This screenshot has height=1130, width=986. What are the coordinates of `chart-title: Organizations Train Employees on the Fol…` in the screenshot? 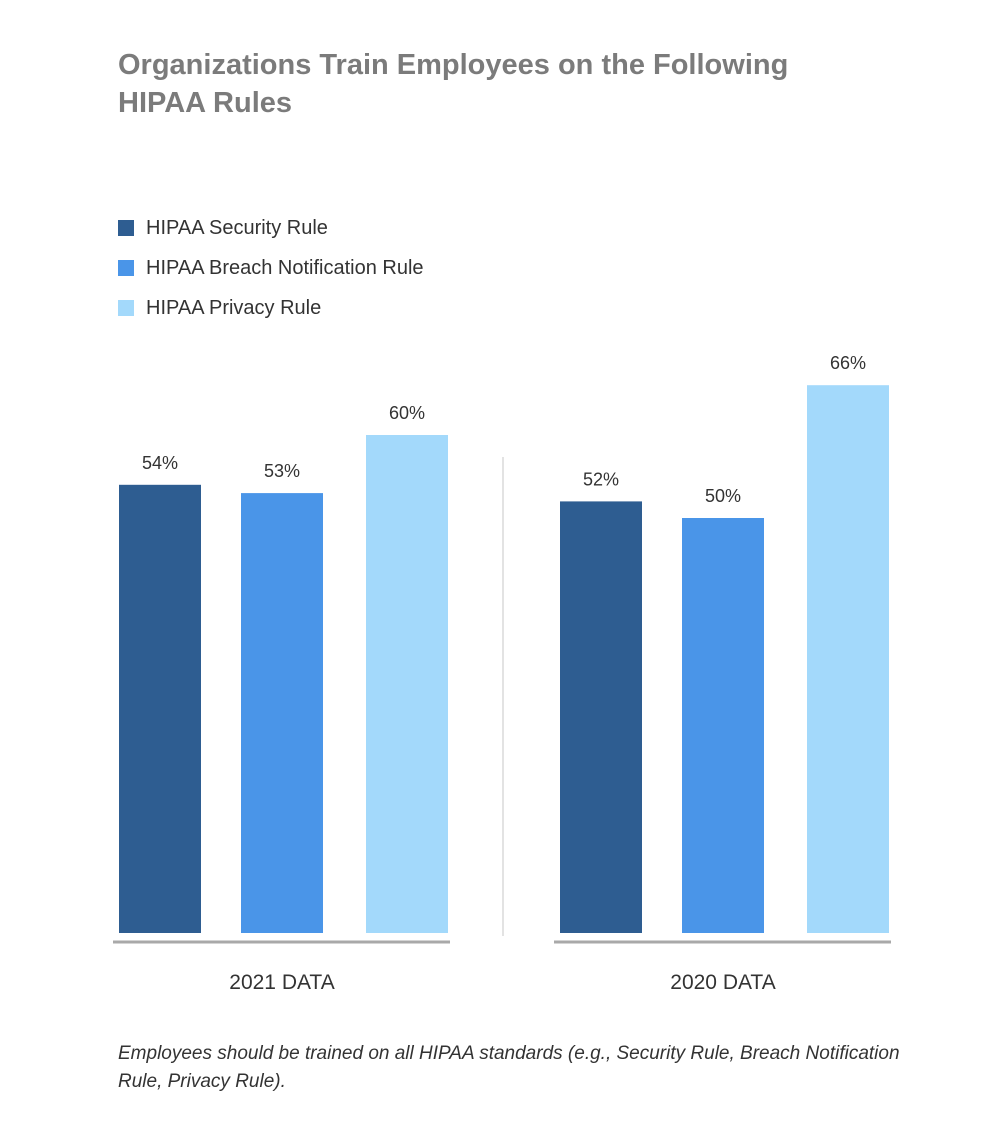 It's located at (453, 84).